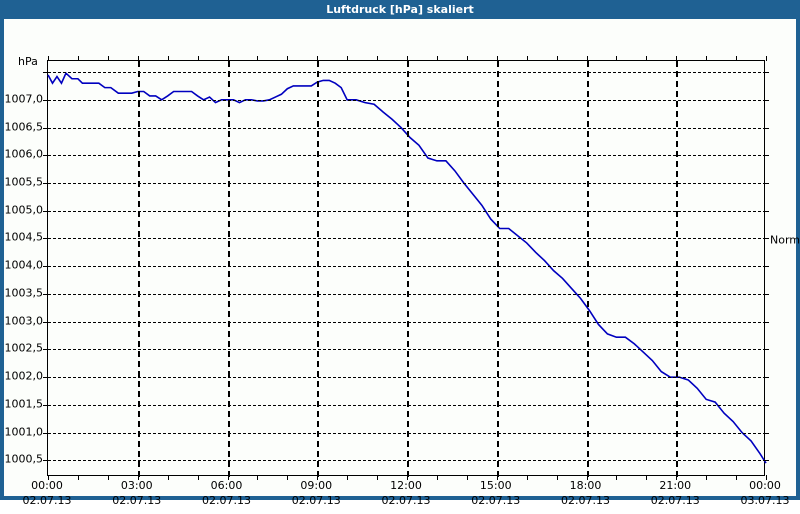 The width and height of the screenshot is (800, 514). I want to click on x-axis-tick-time: 06:00, so click(226, 485).